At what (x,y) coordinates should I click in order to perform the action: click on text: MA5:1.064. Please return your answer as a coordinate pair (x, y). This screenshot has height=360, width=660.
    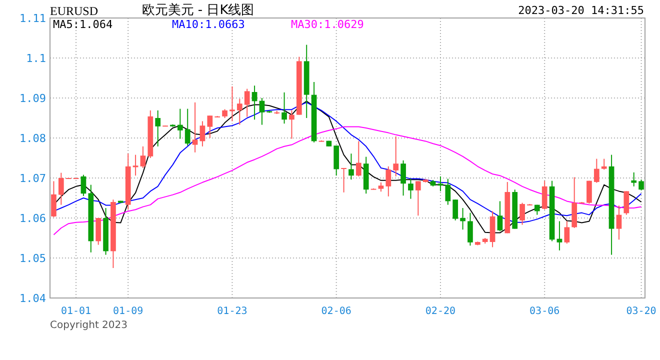
    Looking at the image, I should click on (83, 24).